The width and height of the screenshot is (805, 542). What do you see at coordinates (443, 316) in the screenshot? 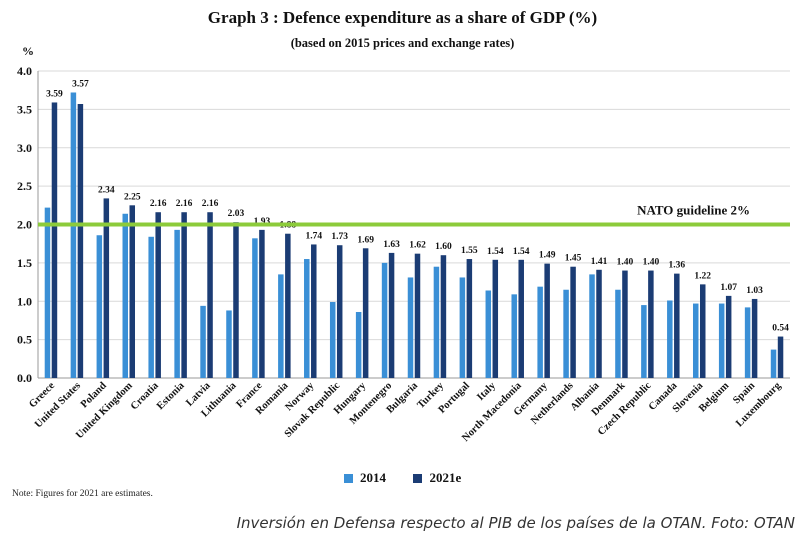
I see `bar-2021e-turkey` at bounding box center [443, 316].